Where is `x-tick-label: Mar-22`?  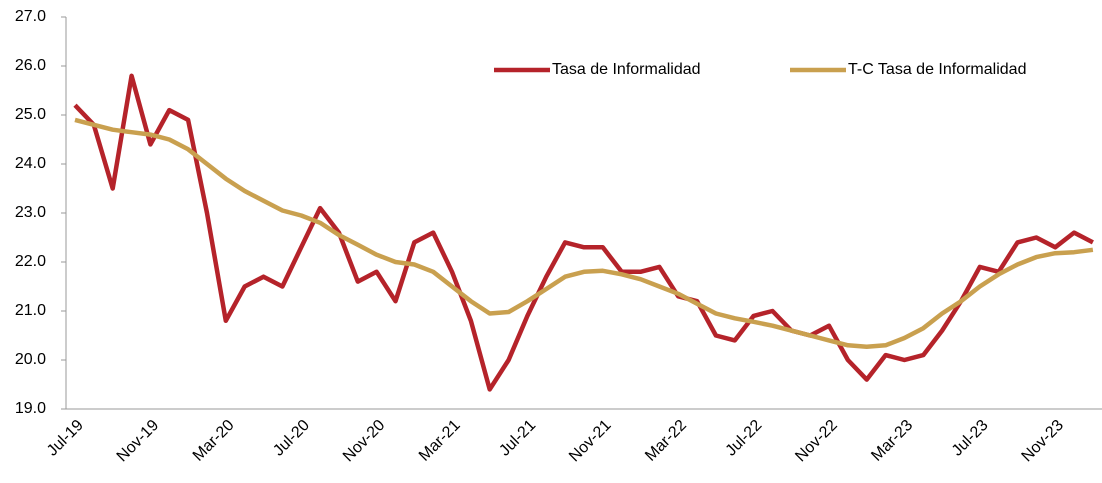 x-tick-label: Mar-22 is located at coordinates (666, 441).